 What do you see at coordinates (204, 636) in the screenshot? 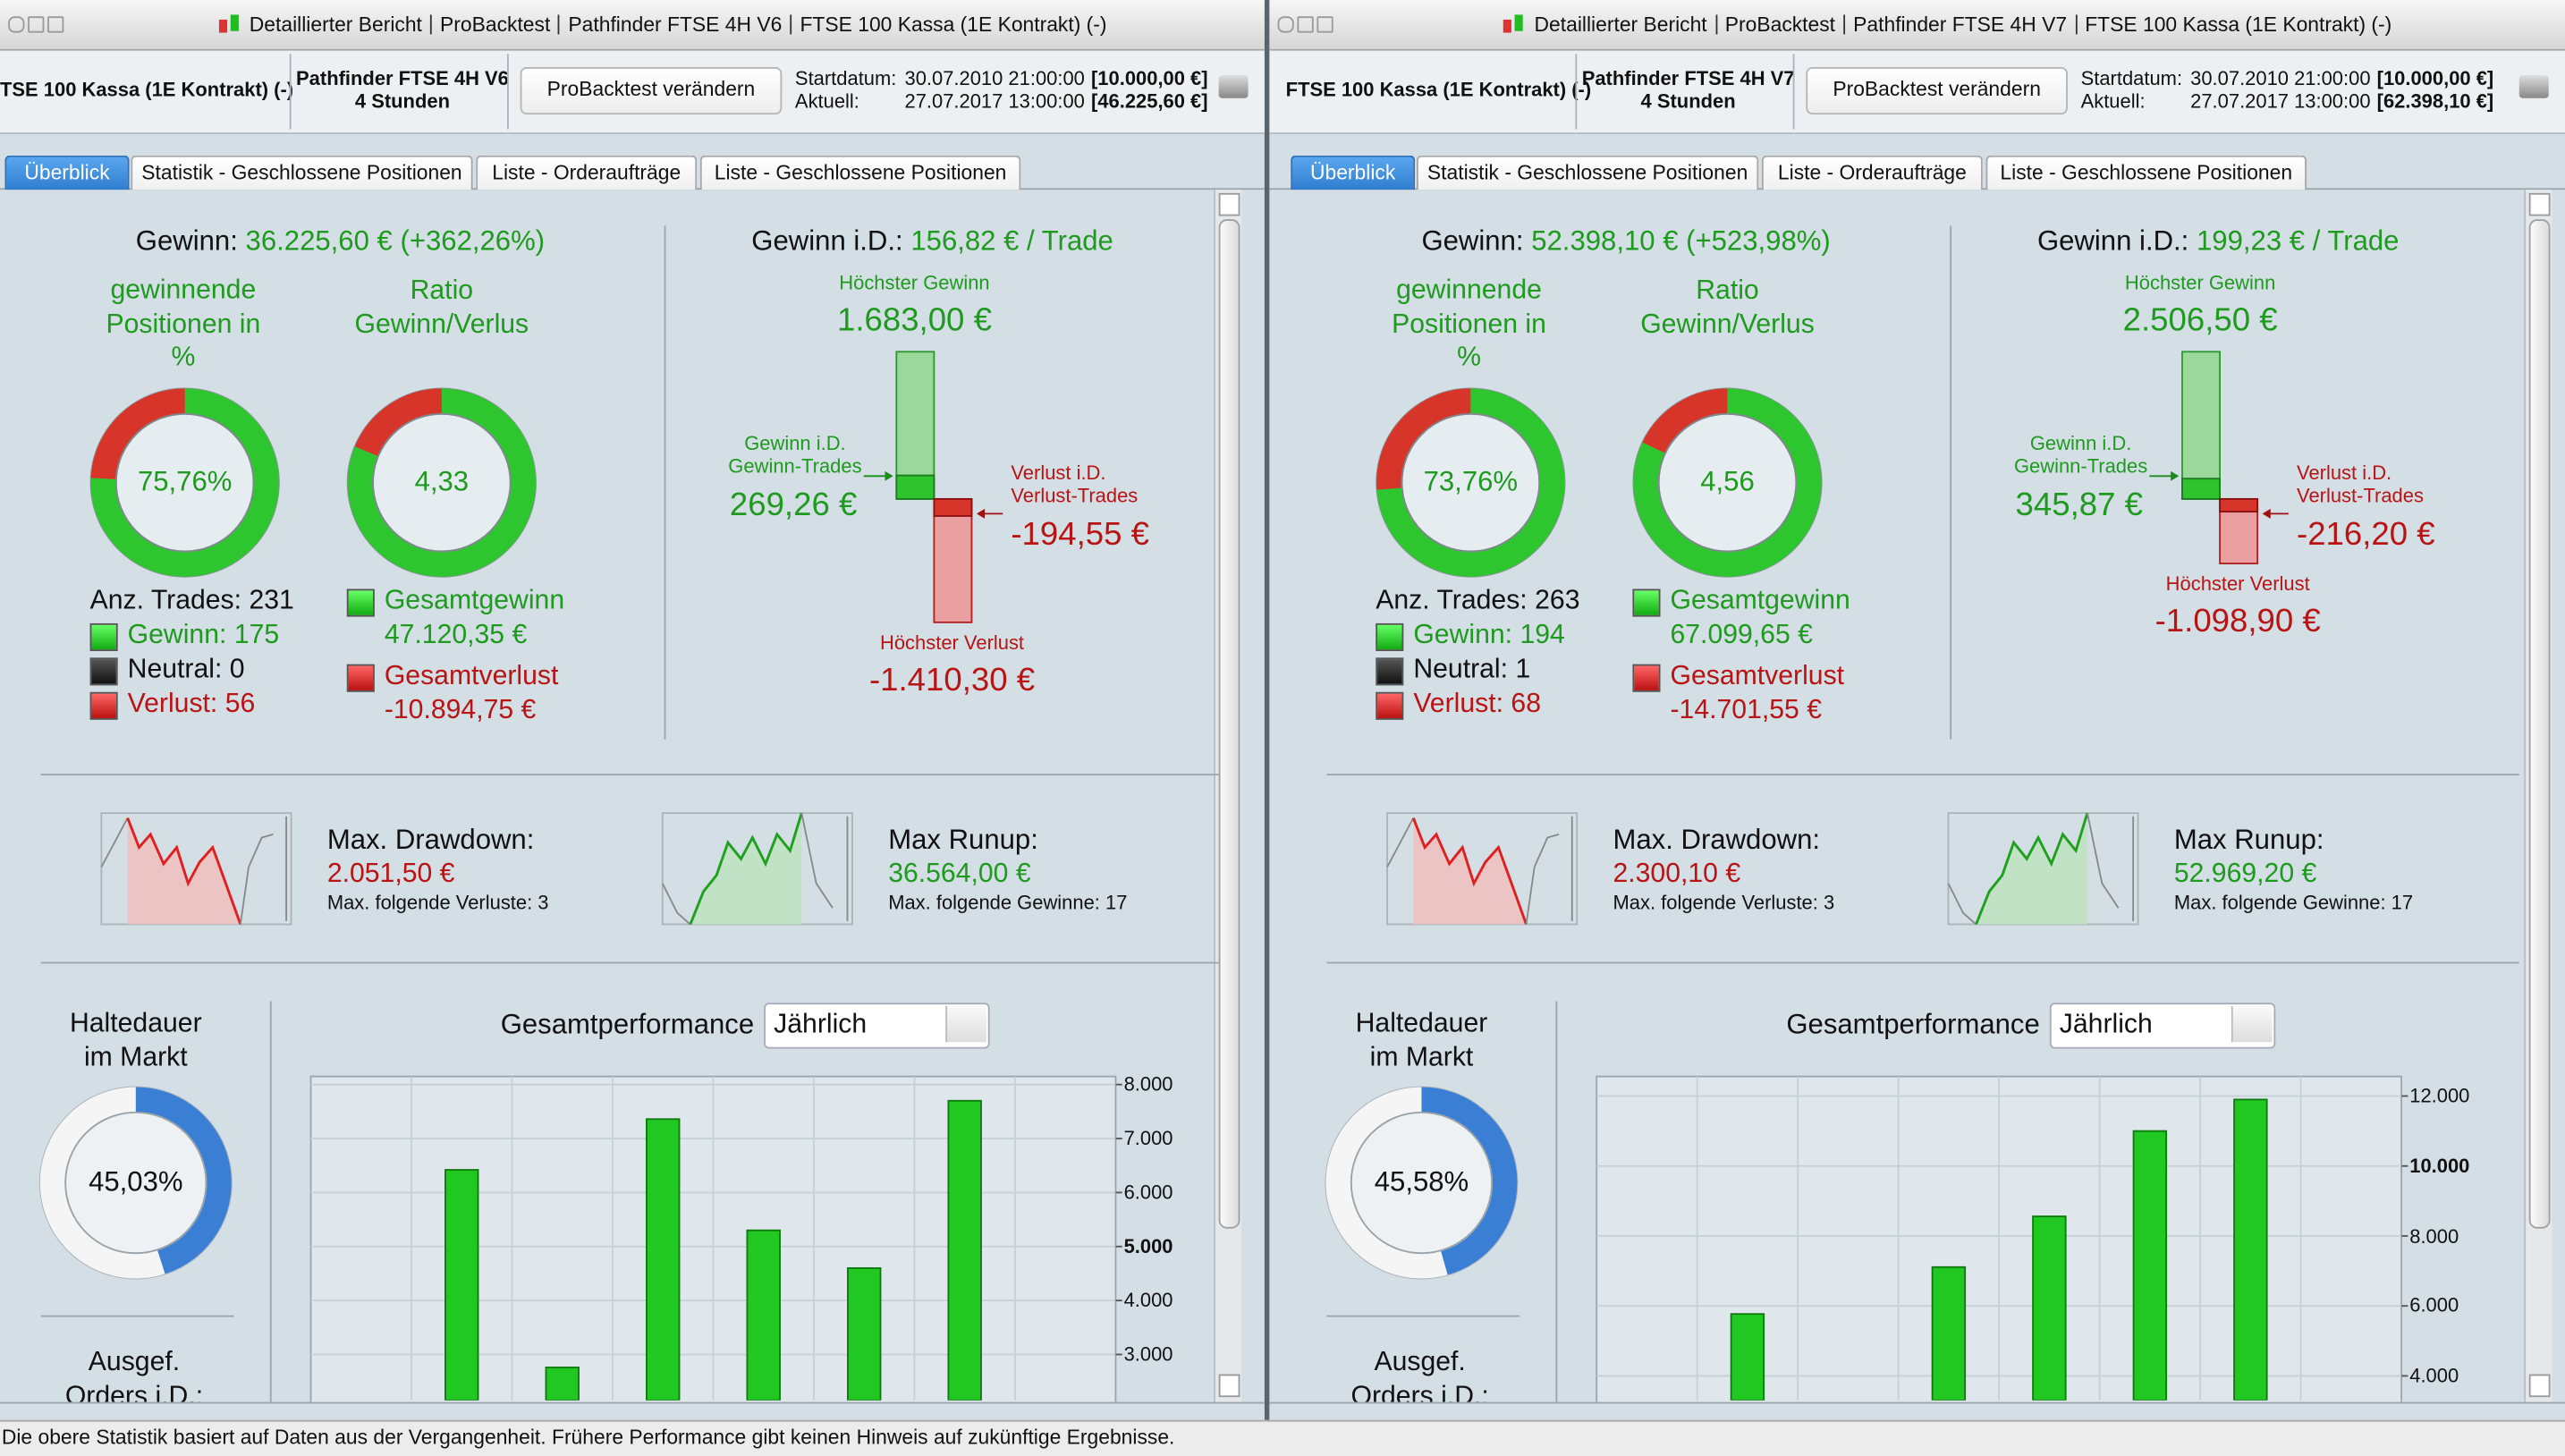
I see `trade-wins: Gewinn: 175` at bounding box center [204, 636].